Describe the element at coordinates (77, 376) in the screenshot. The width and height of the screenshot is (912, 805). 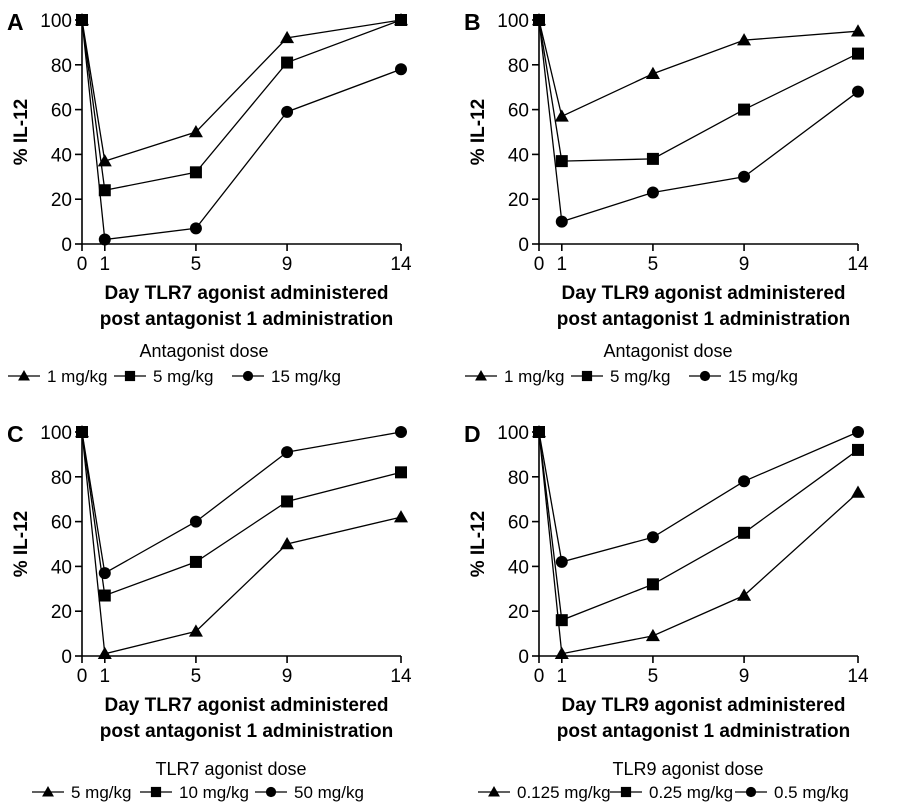
I see `legend-label: 1 mg/kg` at that location.